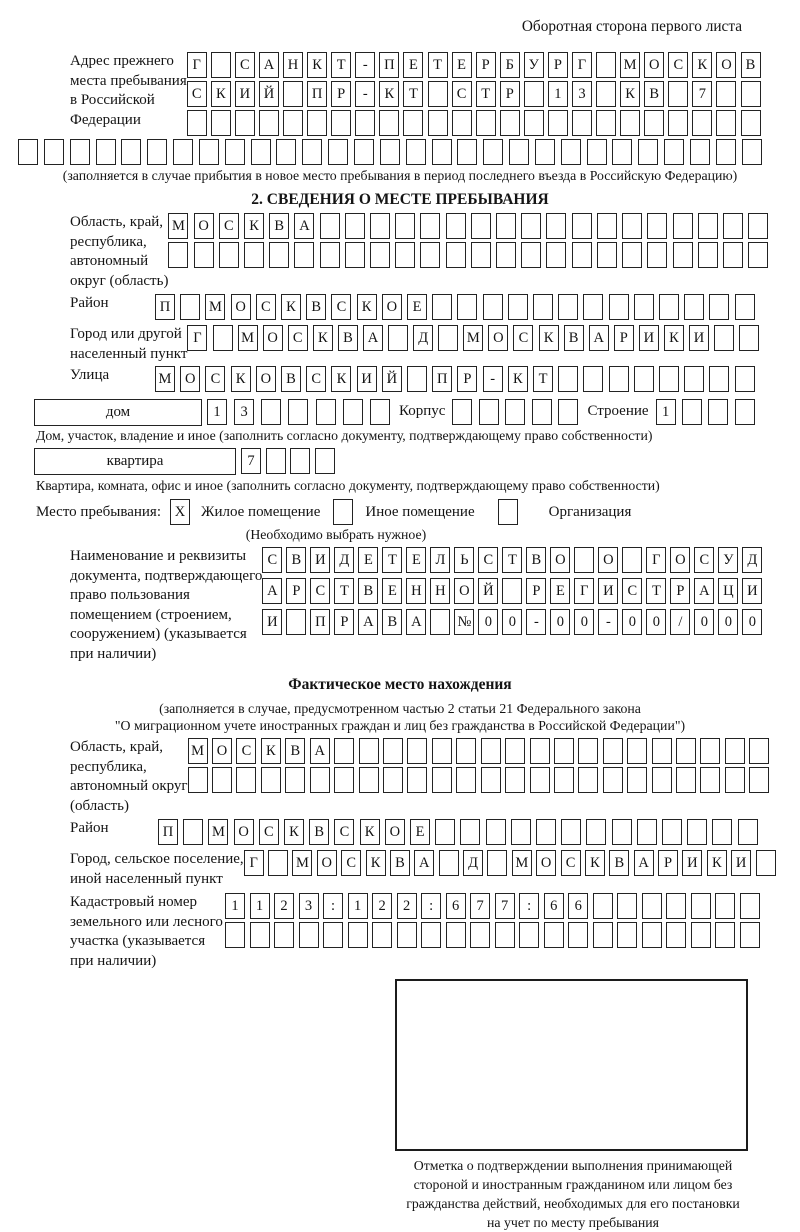  Describe the element at coordinates (581, 65) in the screenshot. I see `char-cell: Г` at that location.